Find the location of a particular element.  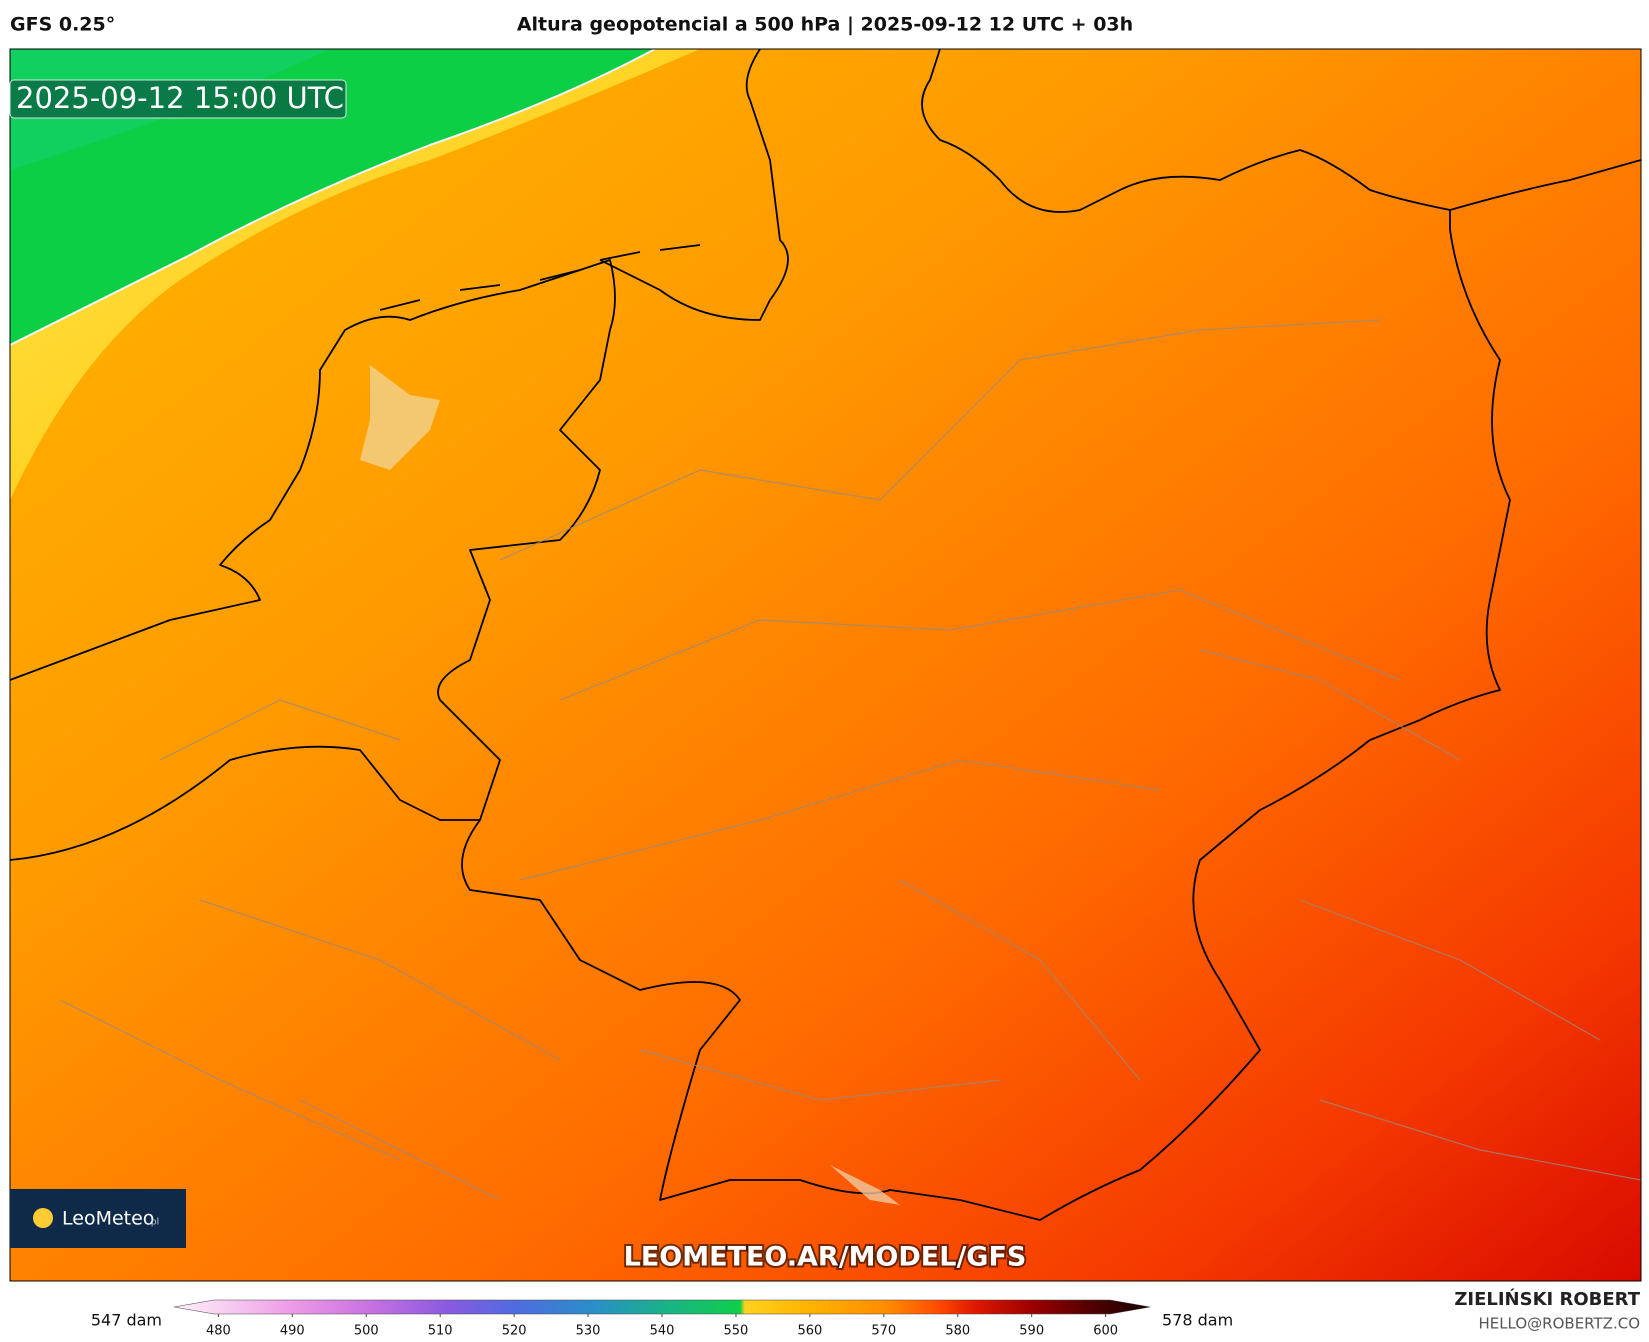

colorbar-tick-label: 480 is located at coordinates (218, 1331).